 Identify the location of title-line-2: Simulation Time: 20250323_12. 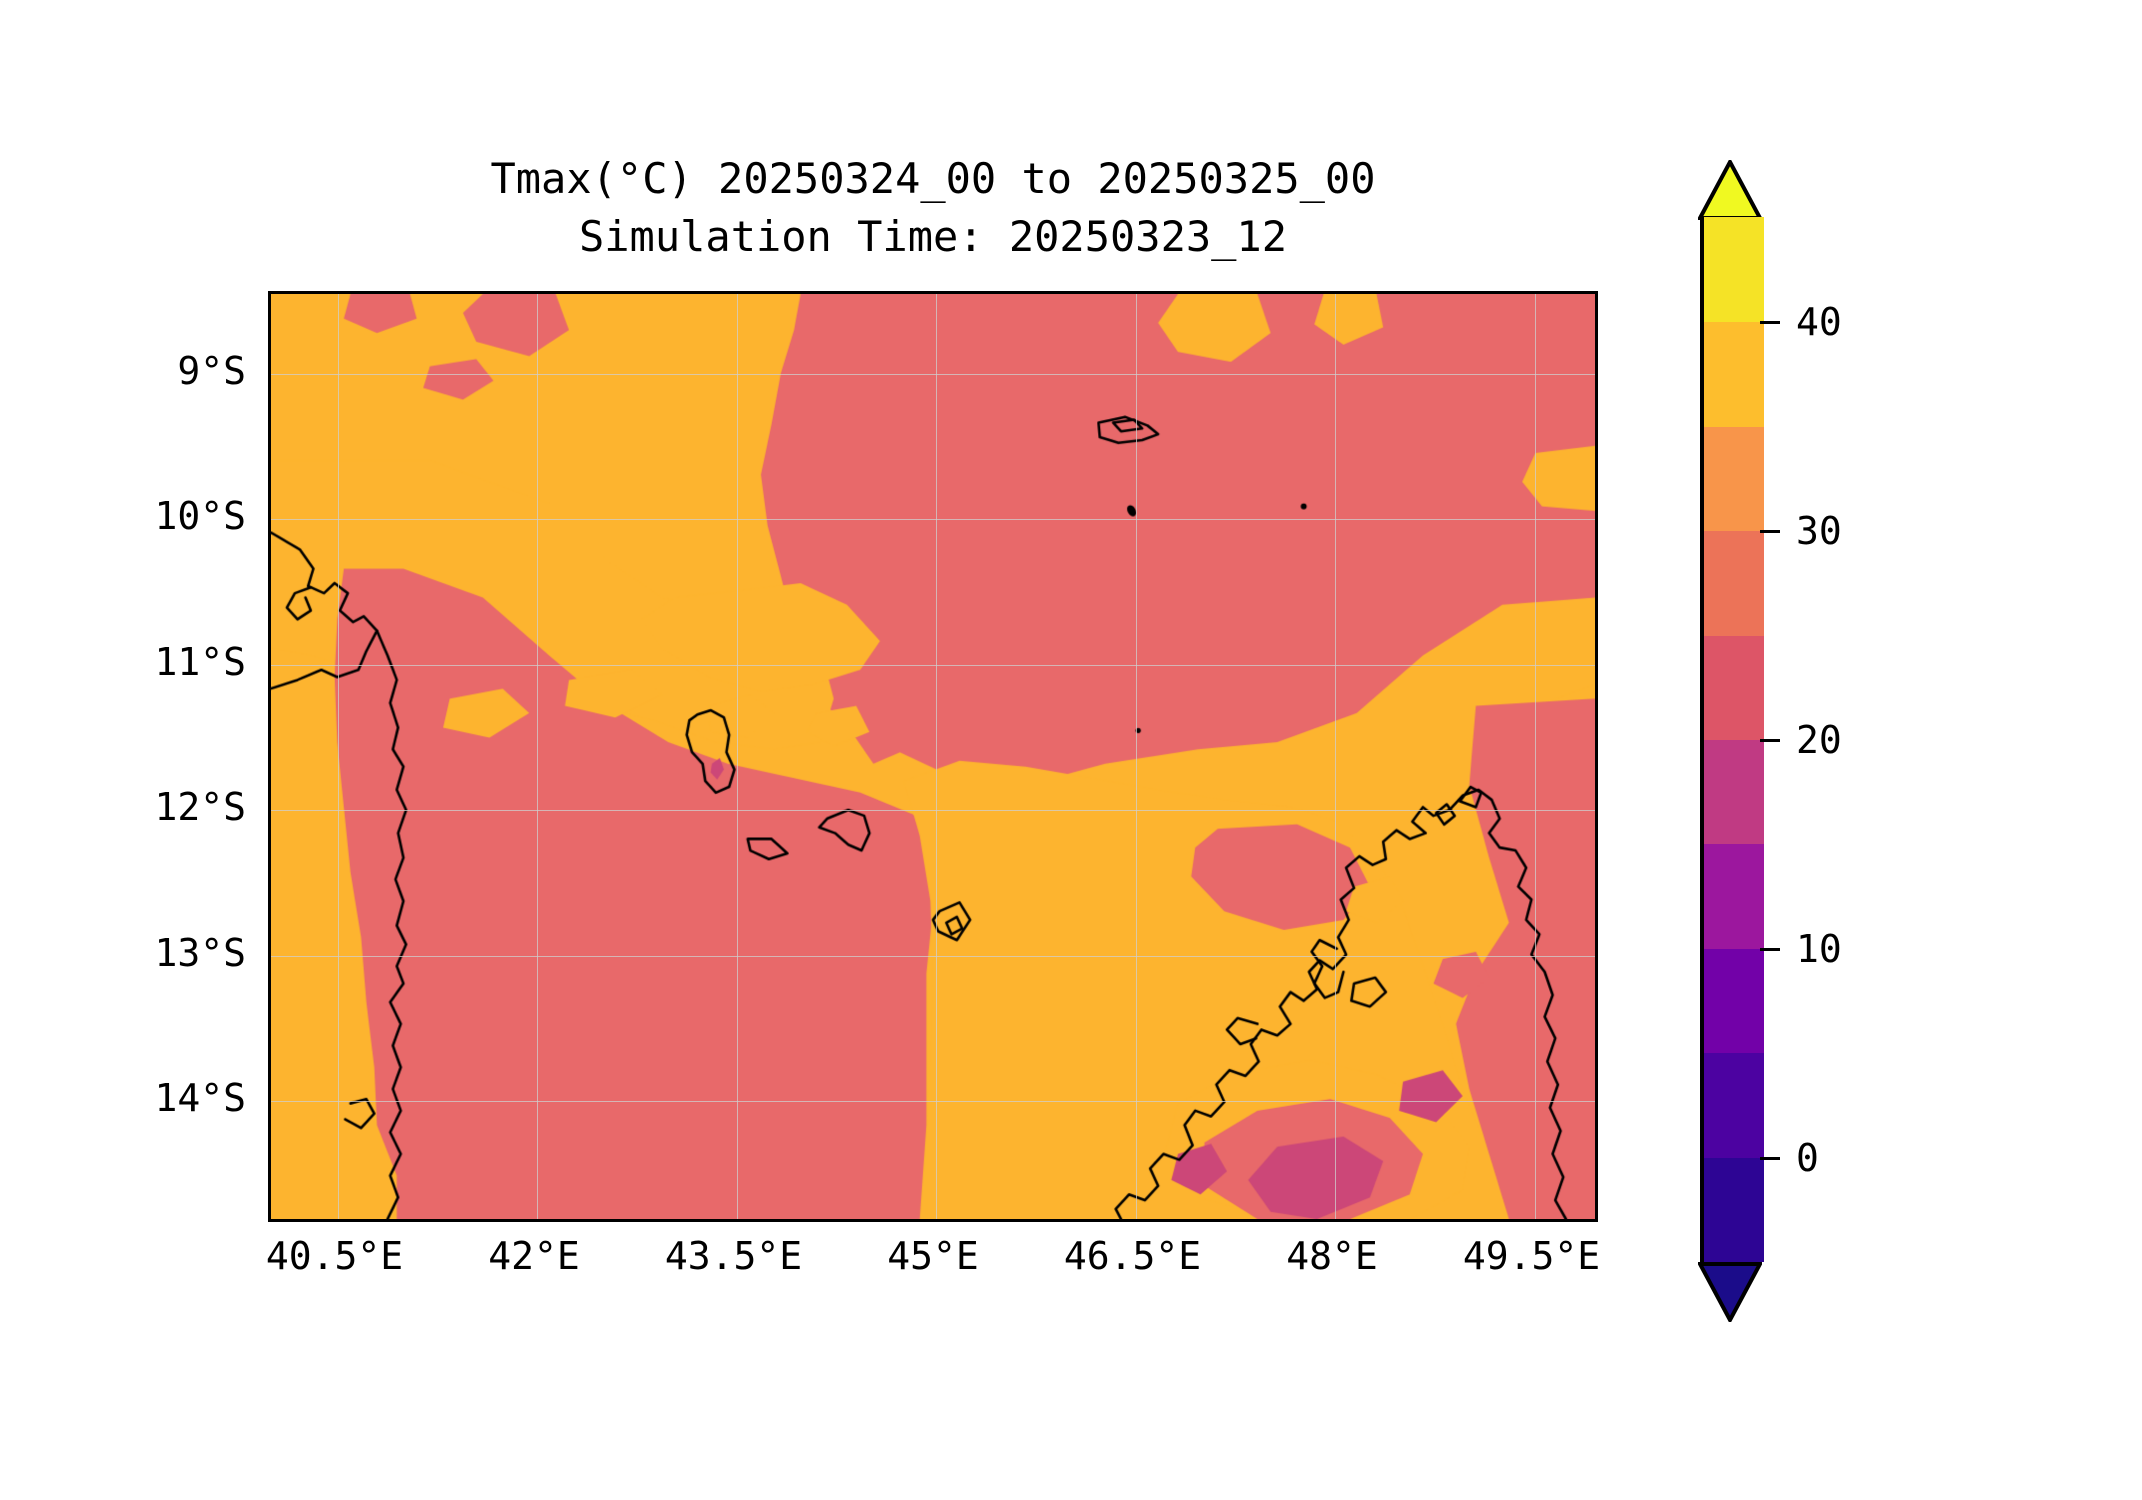
(932, 236).